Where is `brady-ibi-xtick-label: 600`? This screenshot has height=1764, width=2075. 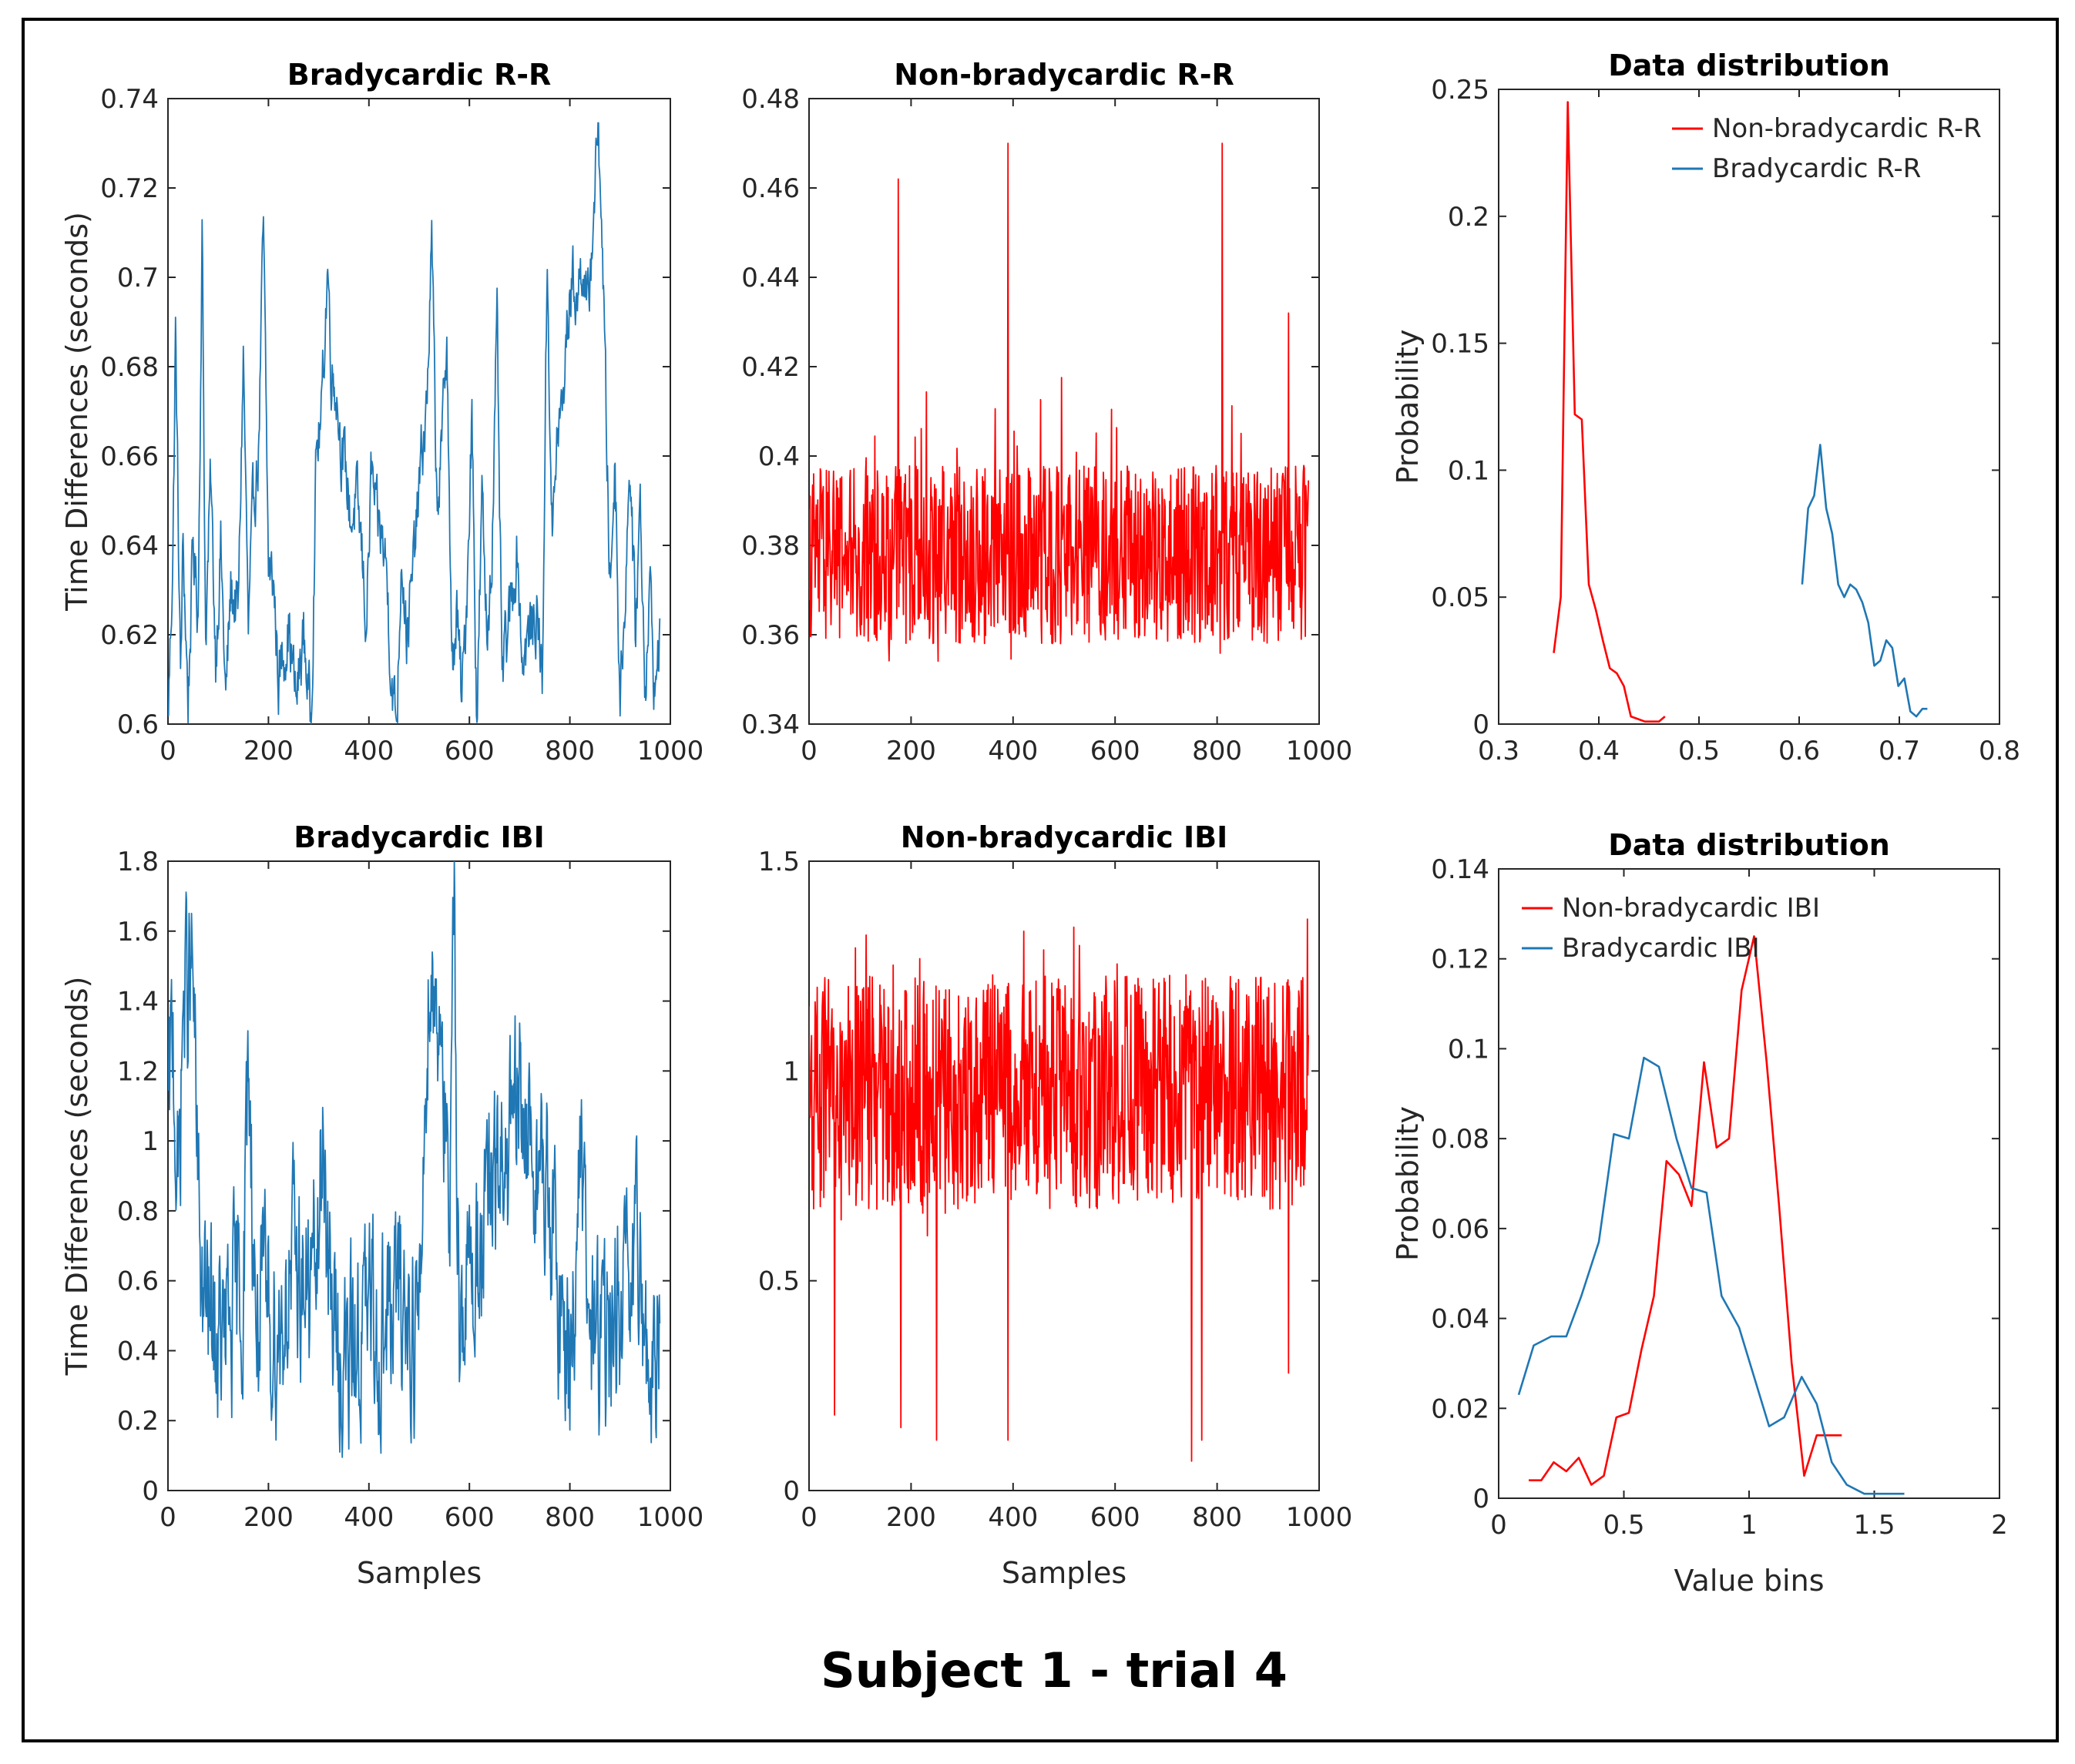
brady-ibi-xtick-label: 600 is located at coordinates (470, 1517).